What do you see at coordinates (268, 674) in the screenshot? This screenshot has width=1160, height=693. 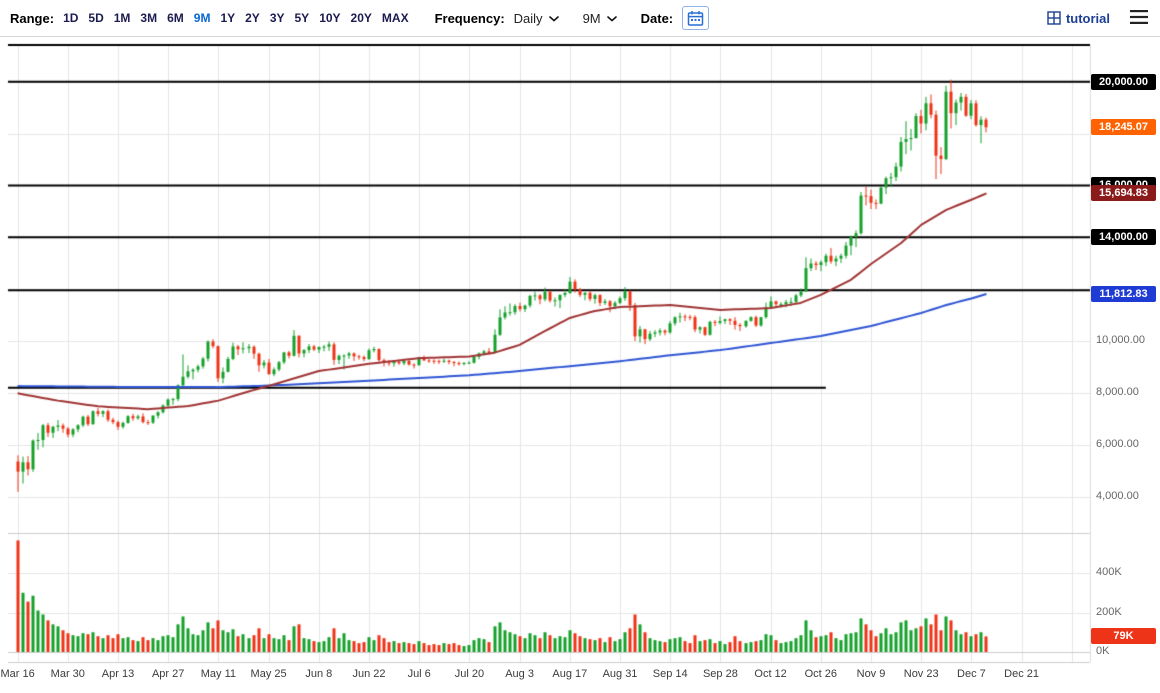 I see `time-axis-label: May 25` at bounding box center [268, 674].